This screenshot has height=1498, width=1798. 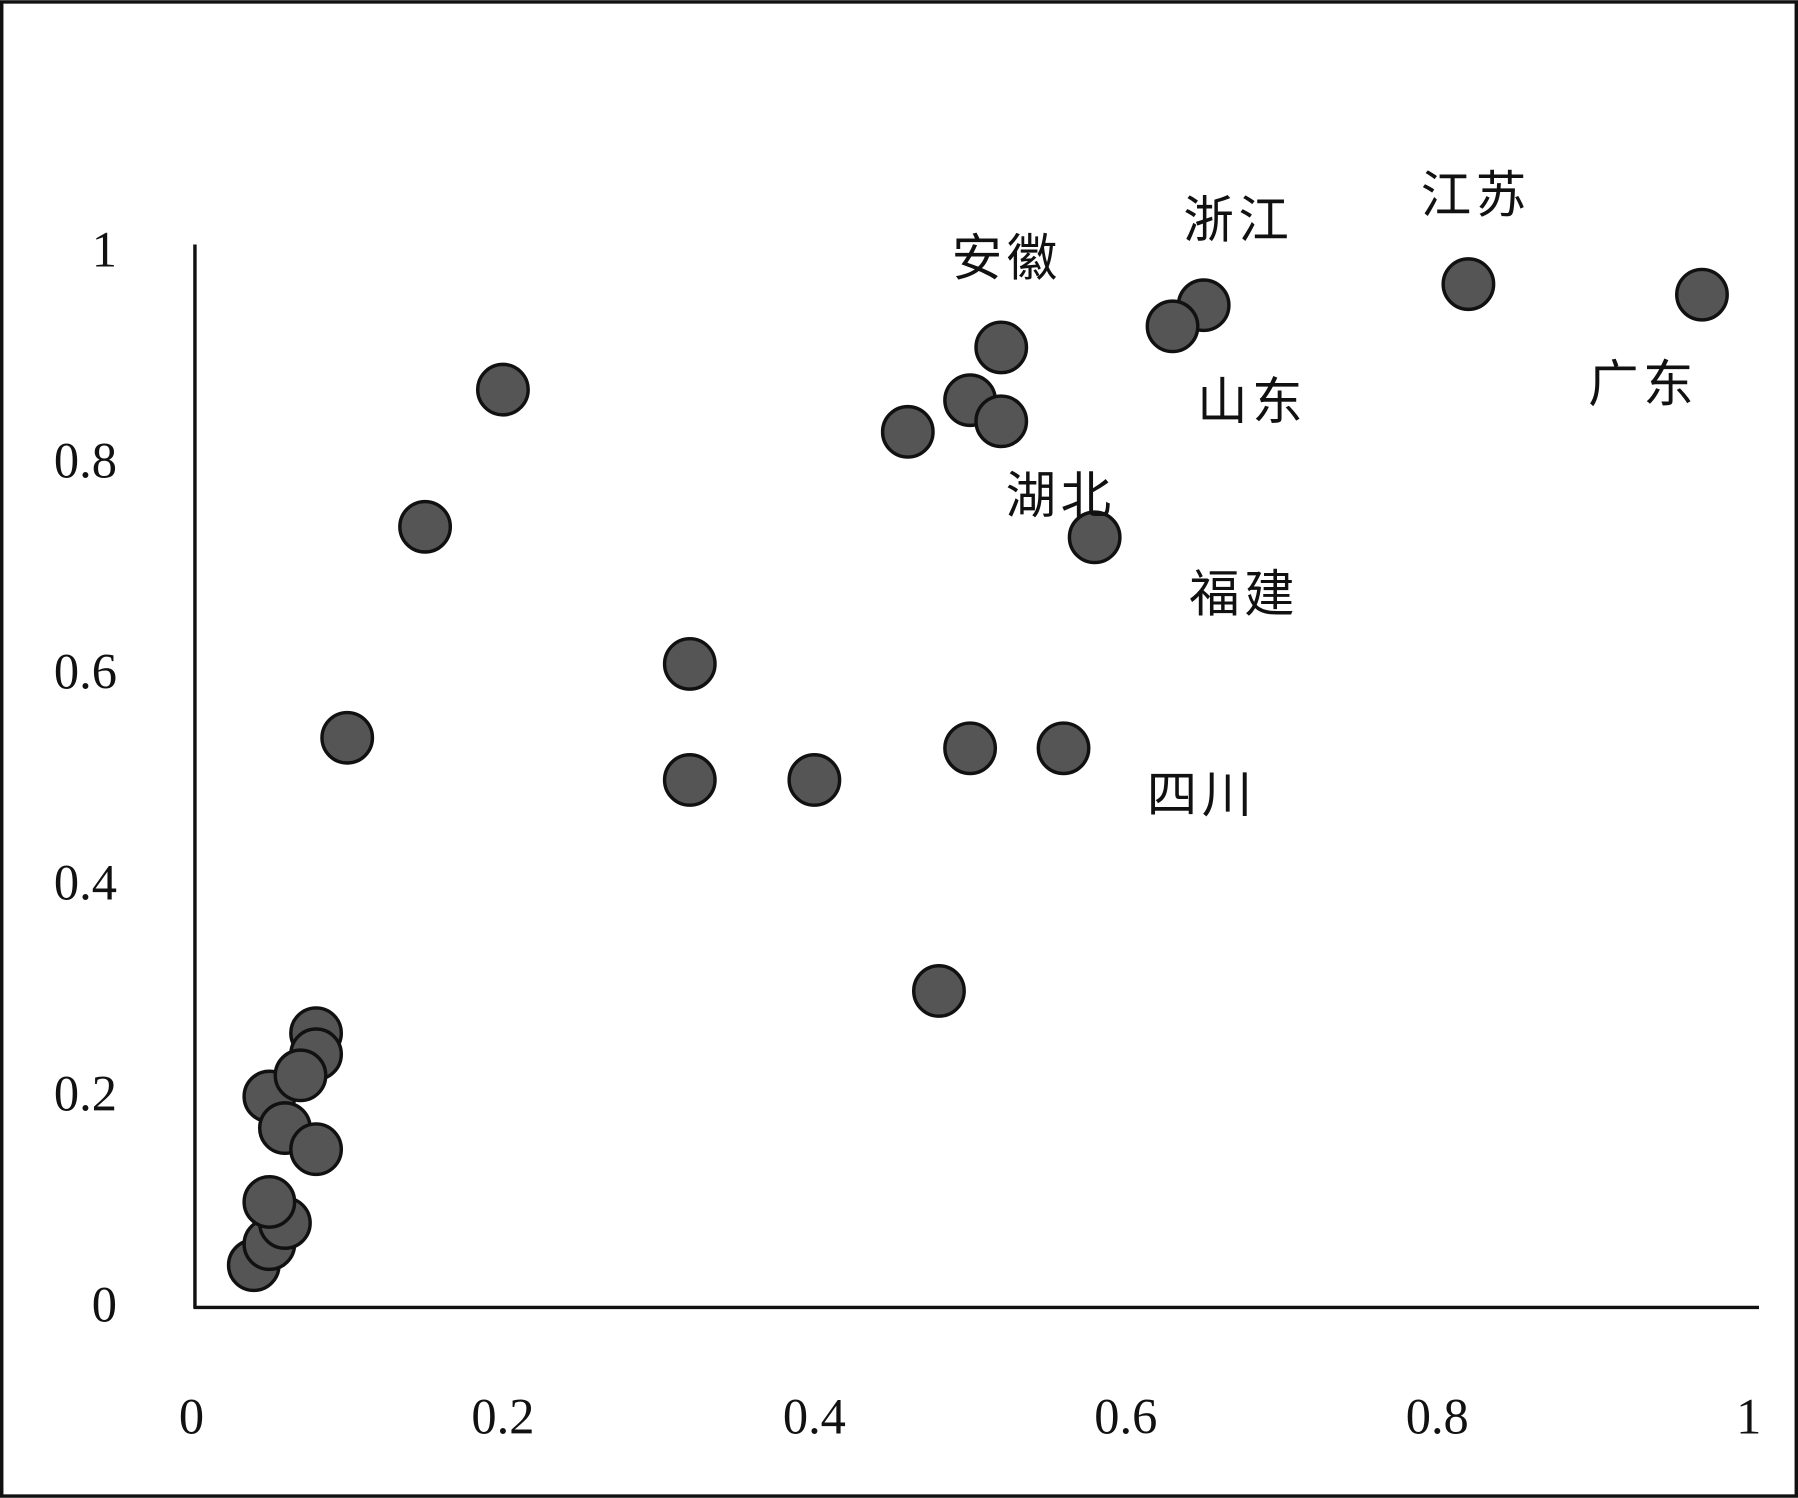 I want to click on annotation: 山东, so click(x=1252, y=402).